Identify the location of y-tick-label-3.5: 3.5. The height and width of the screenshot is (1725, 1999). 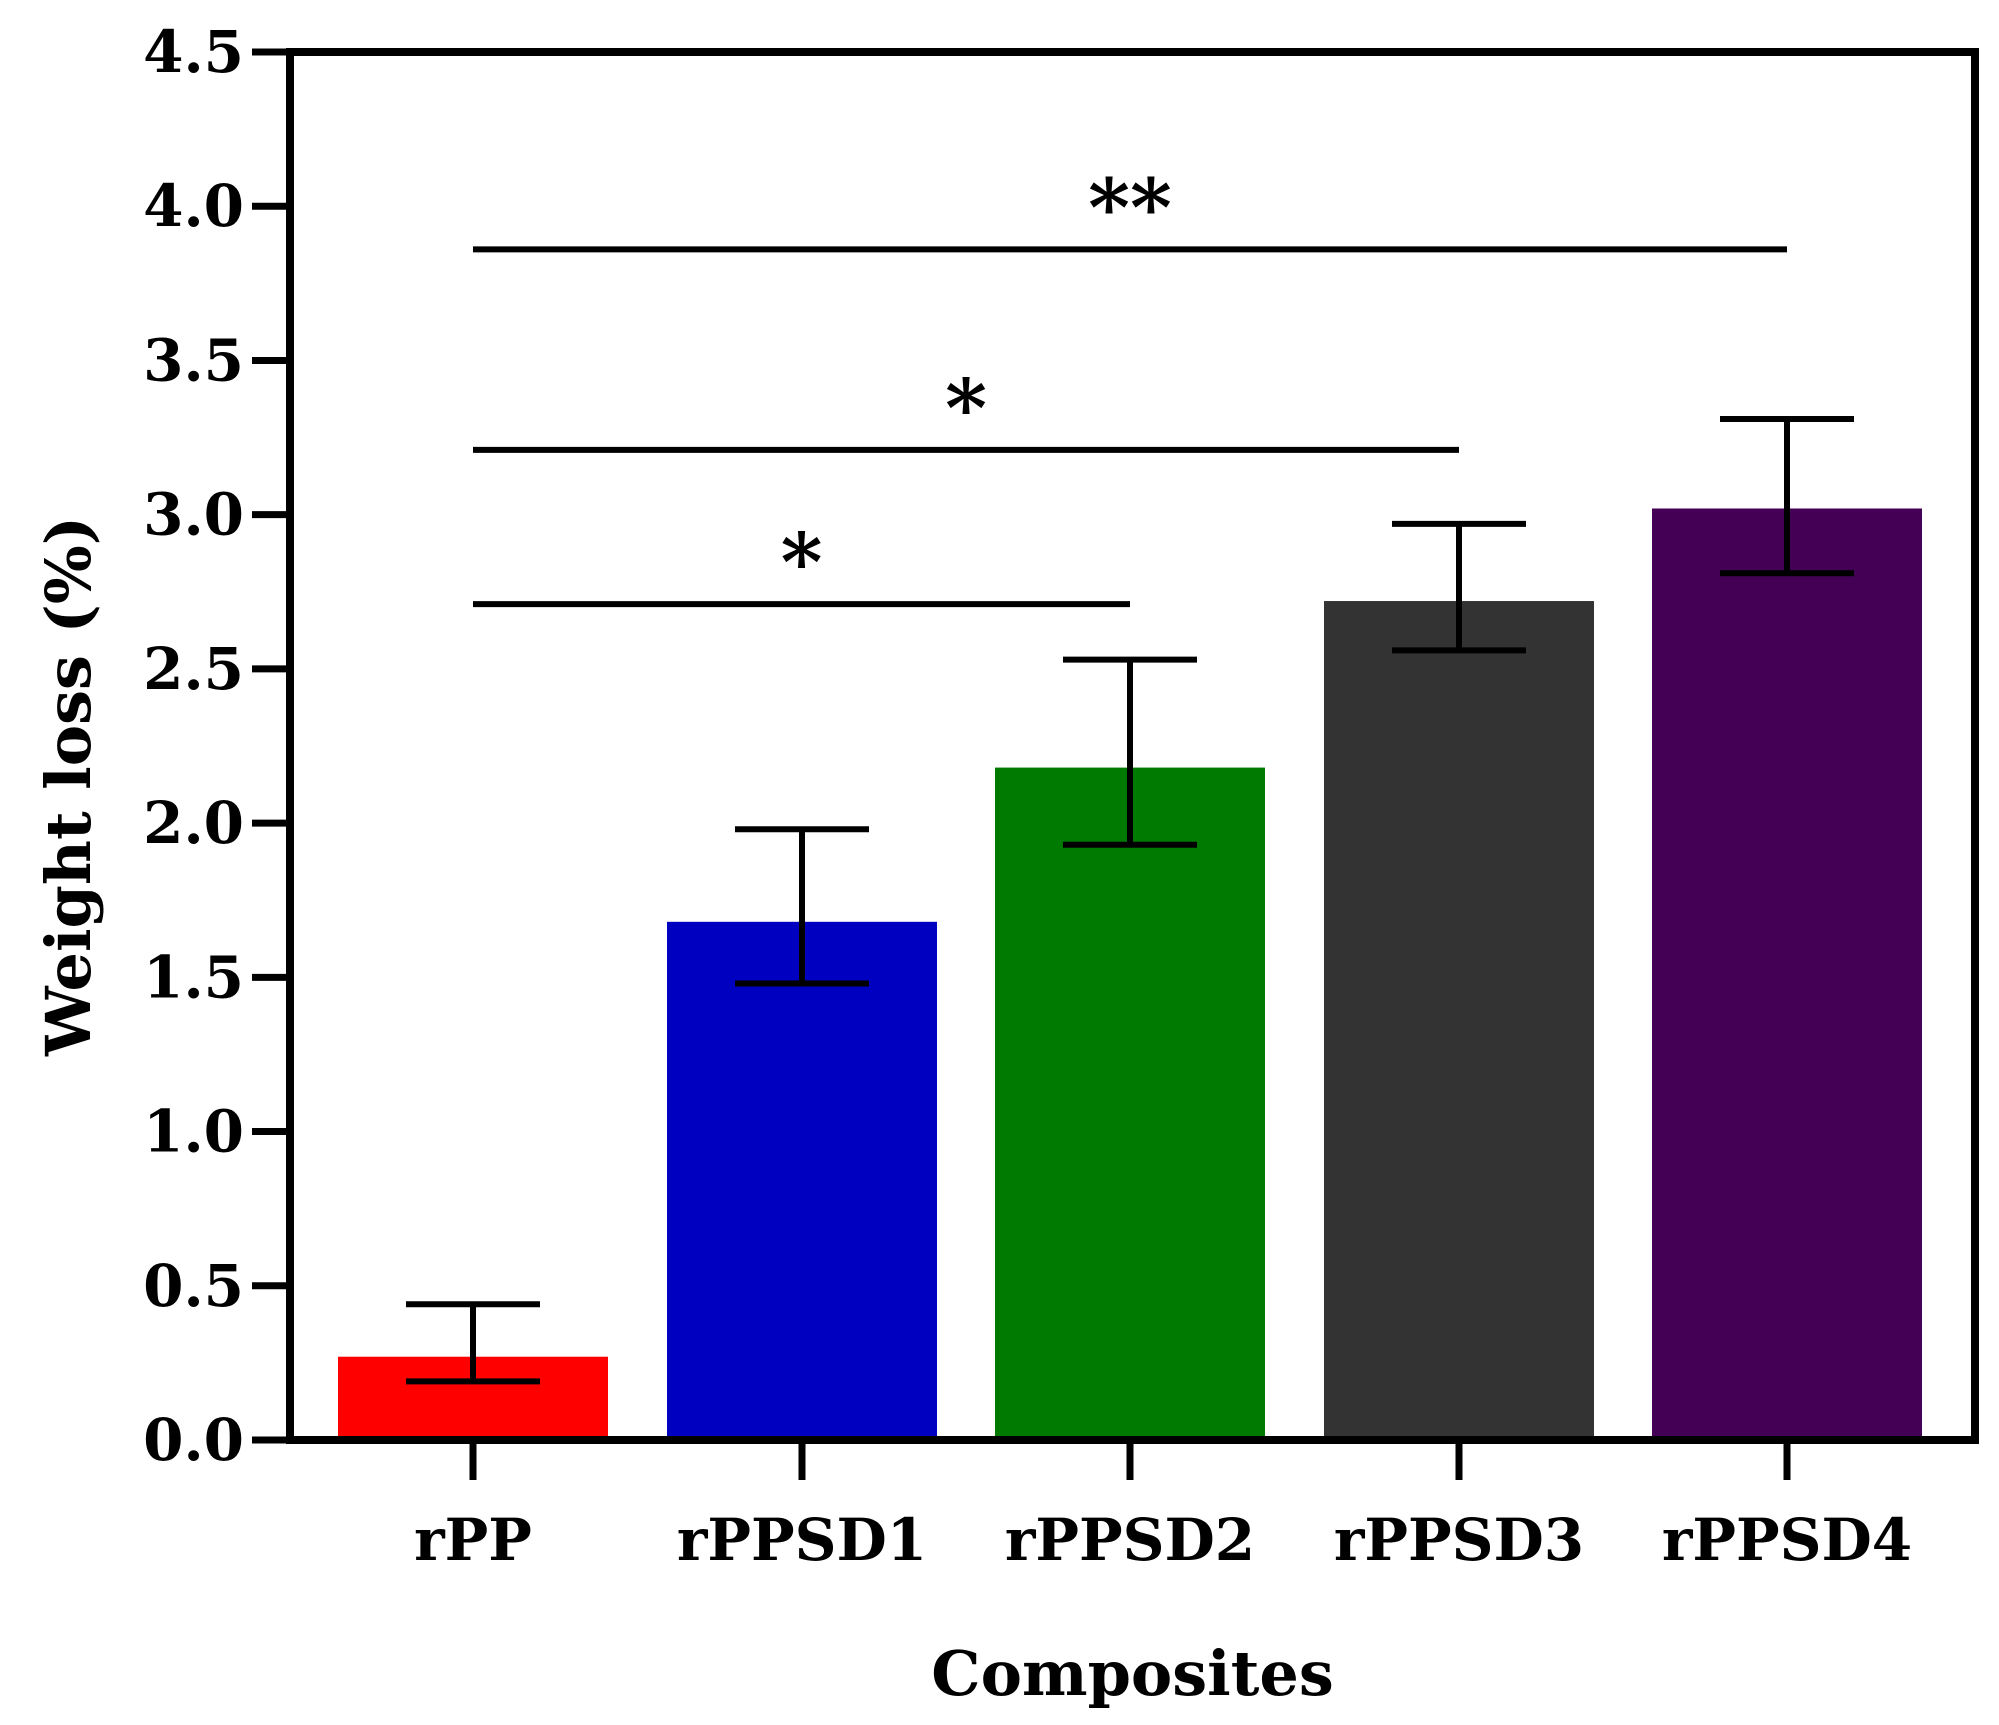
(193, 360).